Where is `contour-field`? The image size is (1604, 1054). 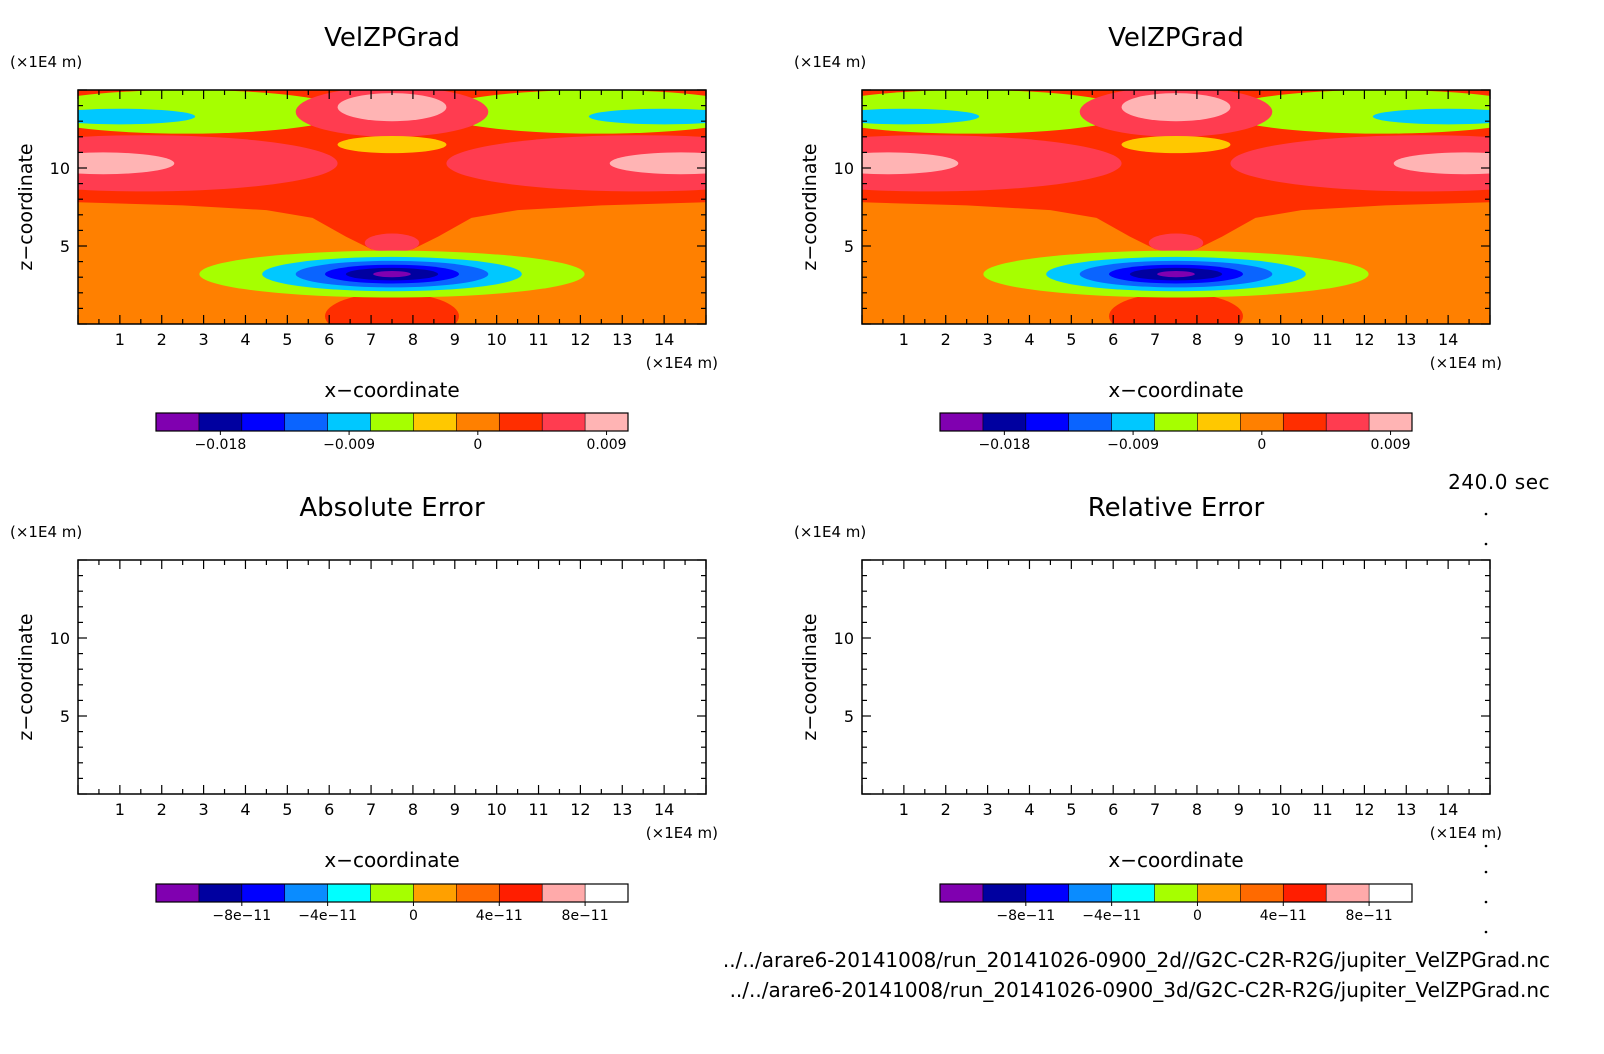
contour-field is located at coordinates (1176, 207).